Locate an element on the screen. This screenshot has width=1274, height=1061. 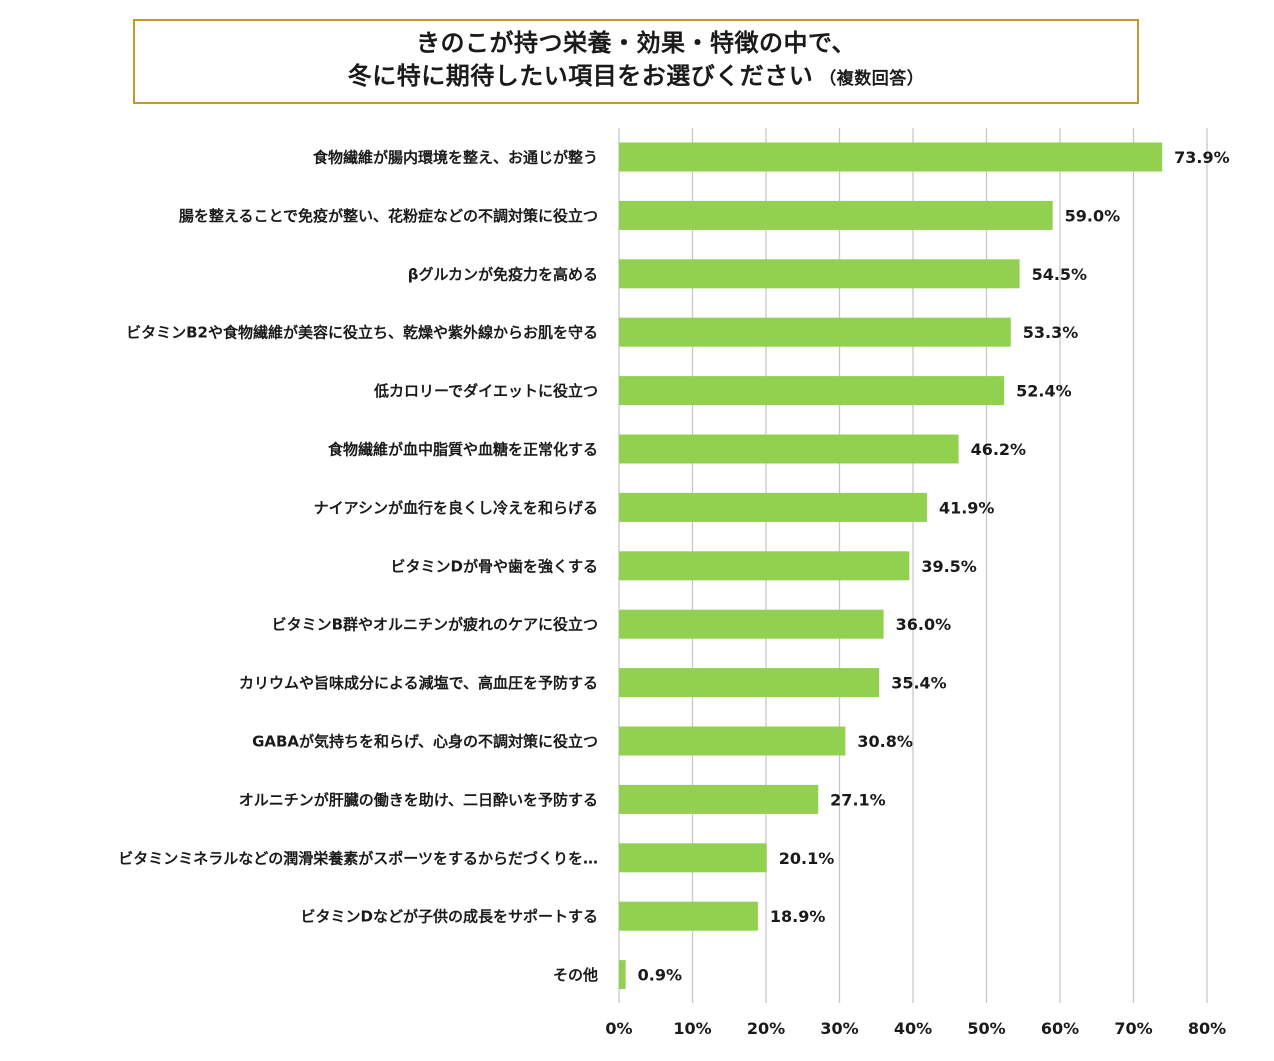
x-tick-label: 50% is located at coordinates (986, 1028).